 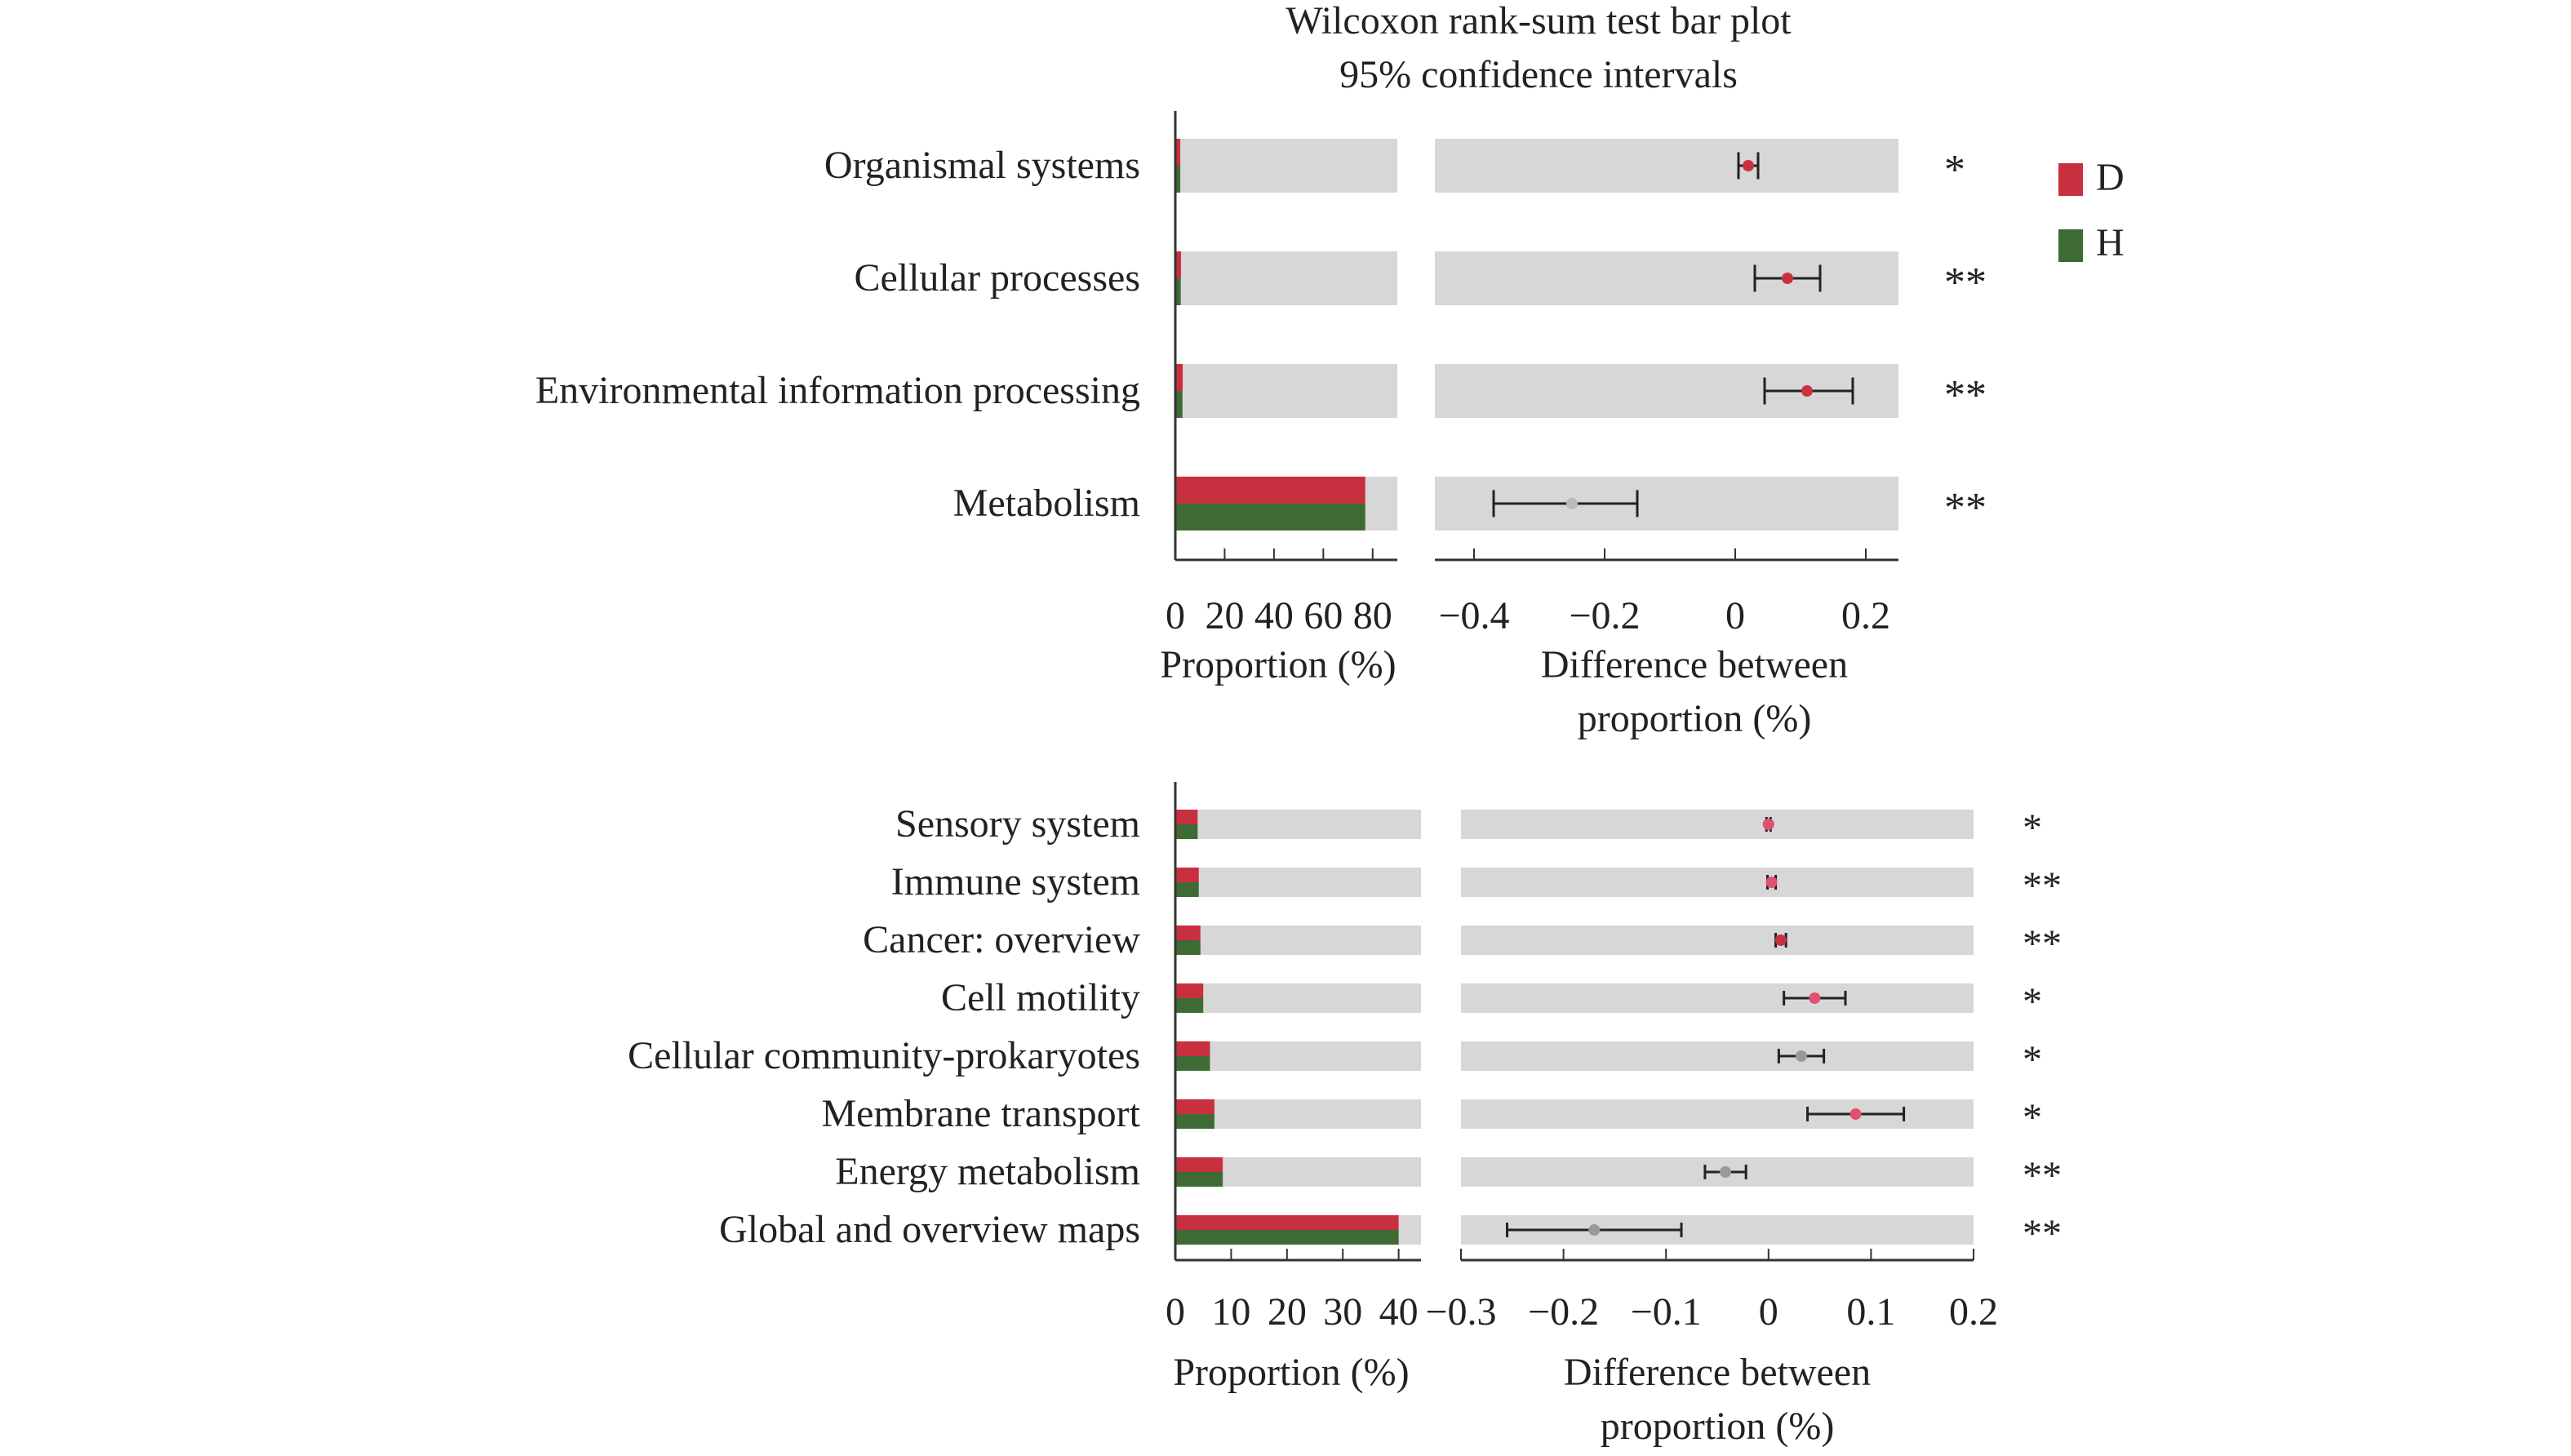 What do you see at coordinates (1231, 1312) in the screenshot?
I see `proportion-tick-label: 10` at bounding box center [1231, 1312].